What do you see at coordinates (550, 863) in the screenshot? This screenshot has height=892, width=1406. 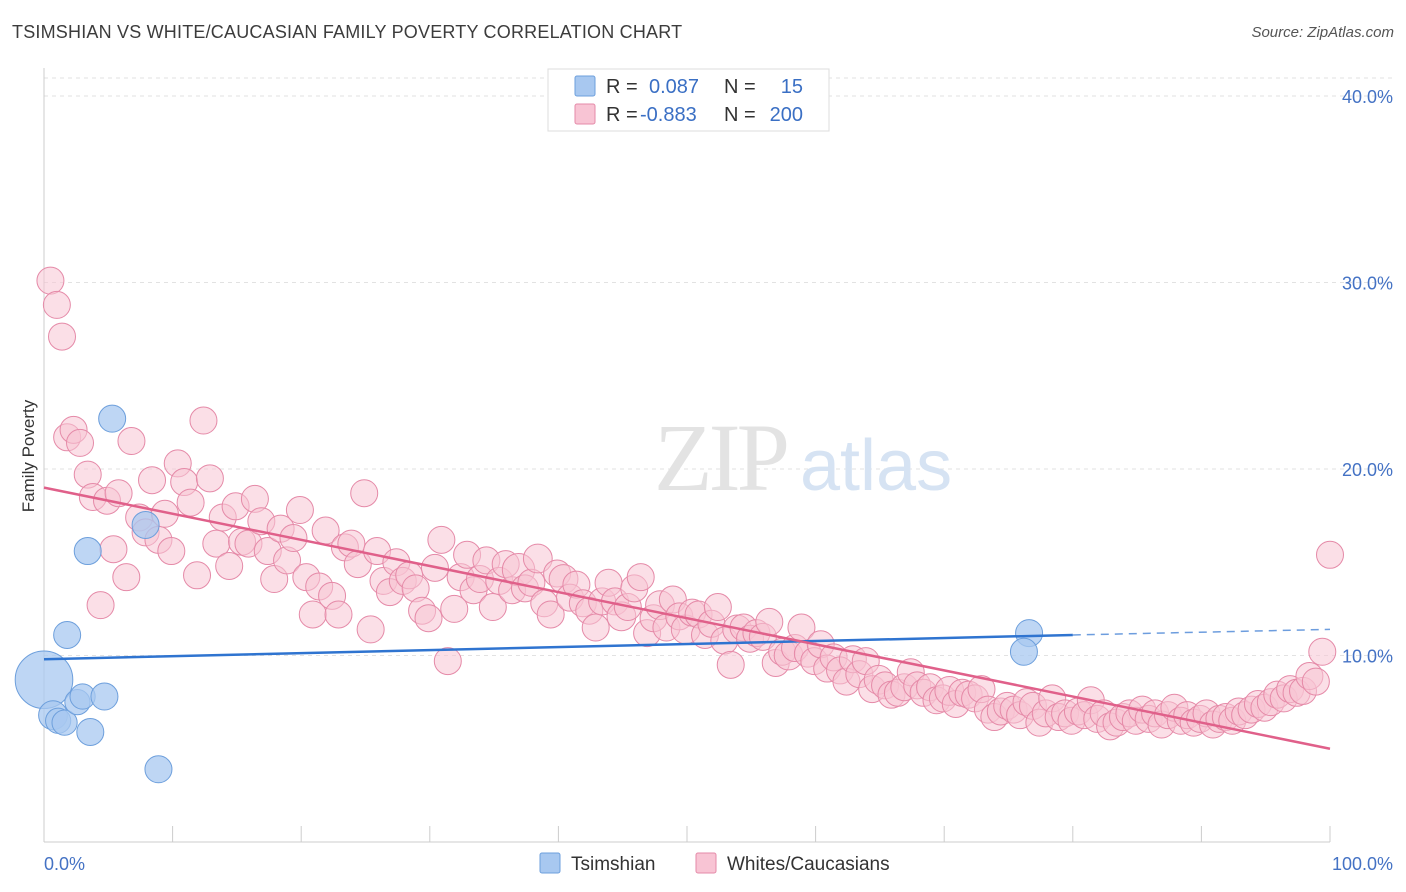 I see `bottom-legend-swatch-tsimshian` at bounding box center [550, 863].